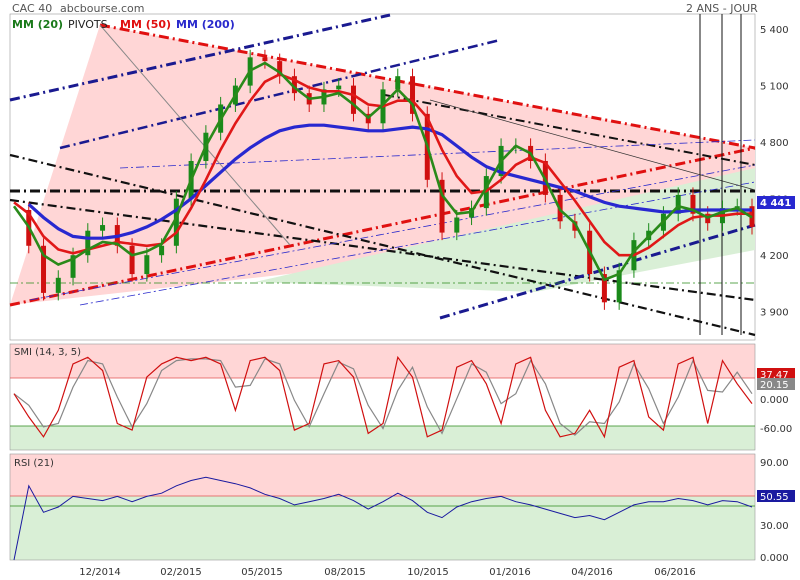 Image resolution: width=800 pixels, height=580 pixels. I want to click on smi-signal-line, so click(383, 397).